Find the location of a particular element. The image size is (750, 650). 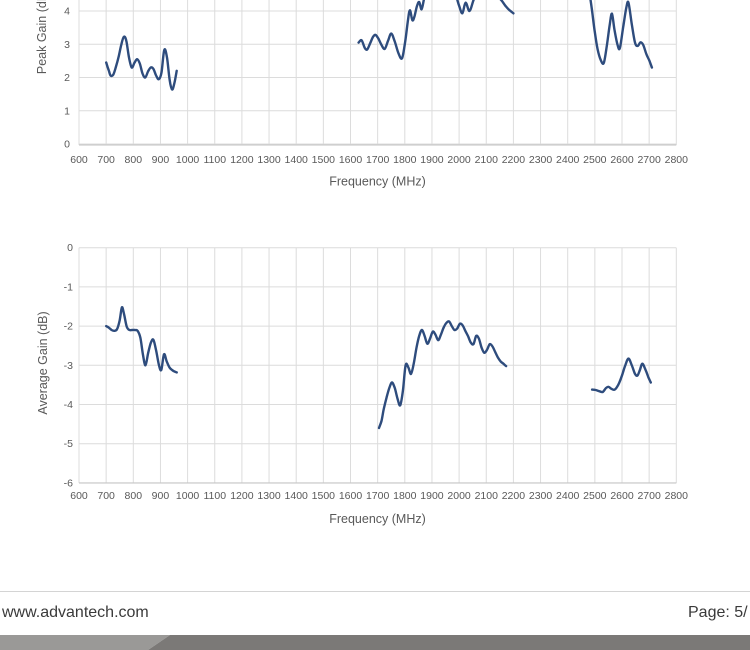

footer-bar is located at coordinates (375, 642).